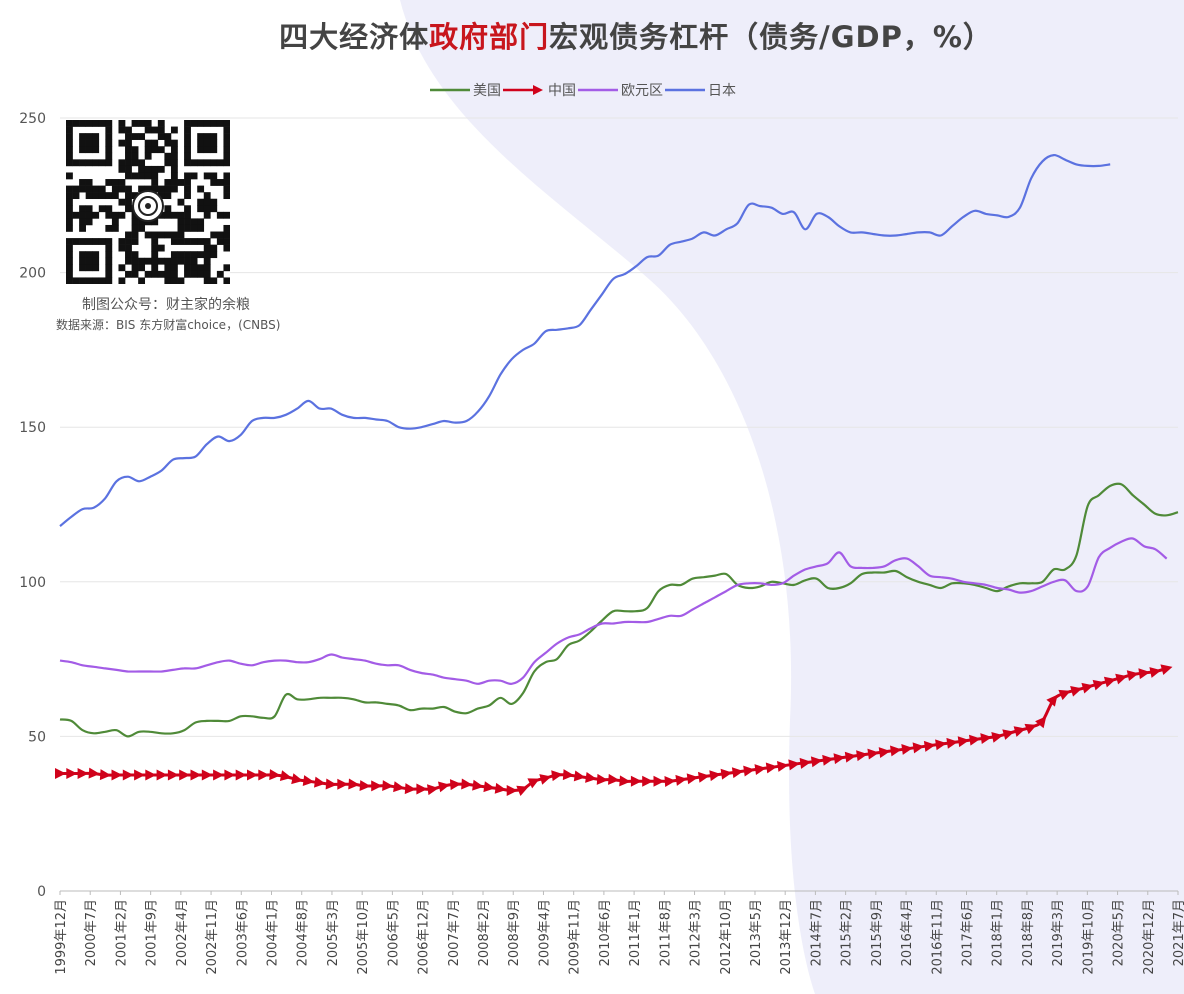  Describe the element at coordinates (32, 428) in the screenshot. I see `y-tick-label-3: 150` at that location.